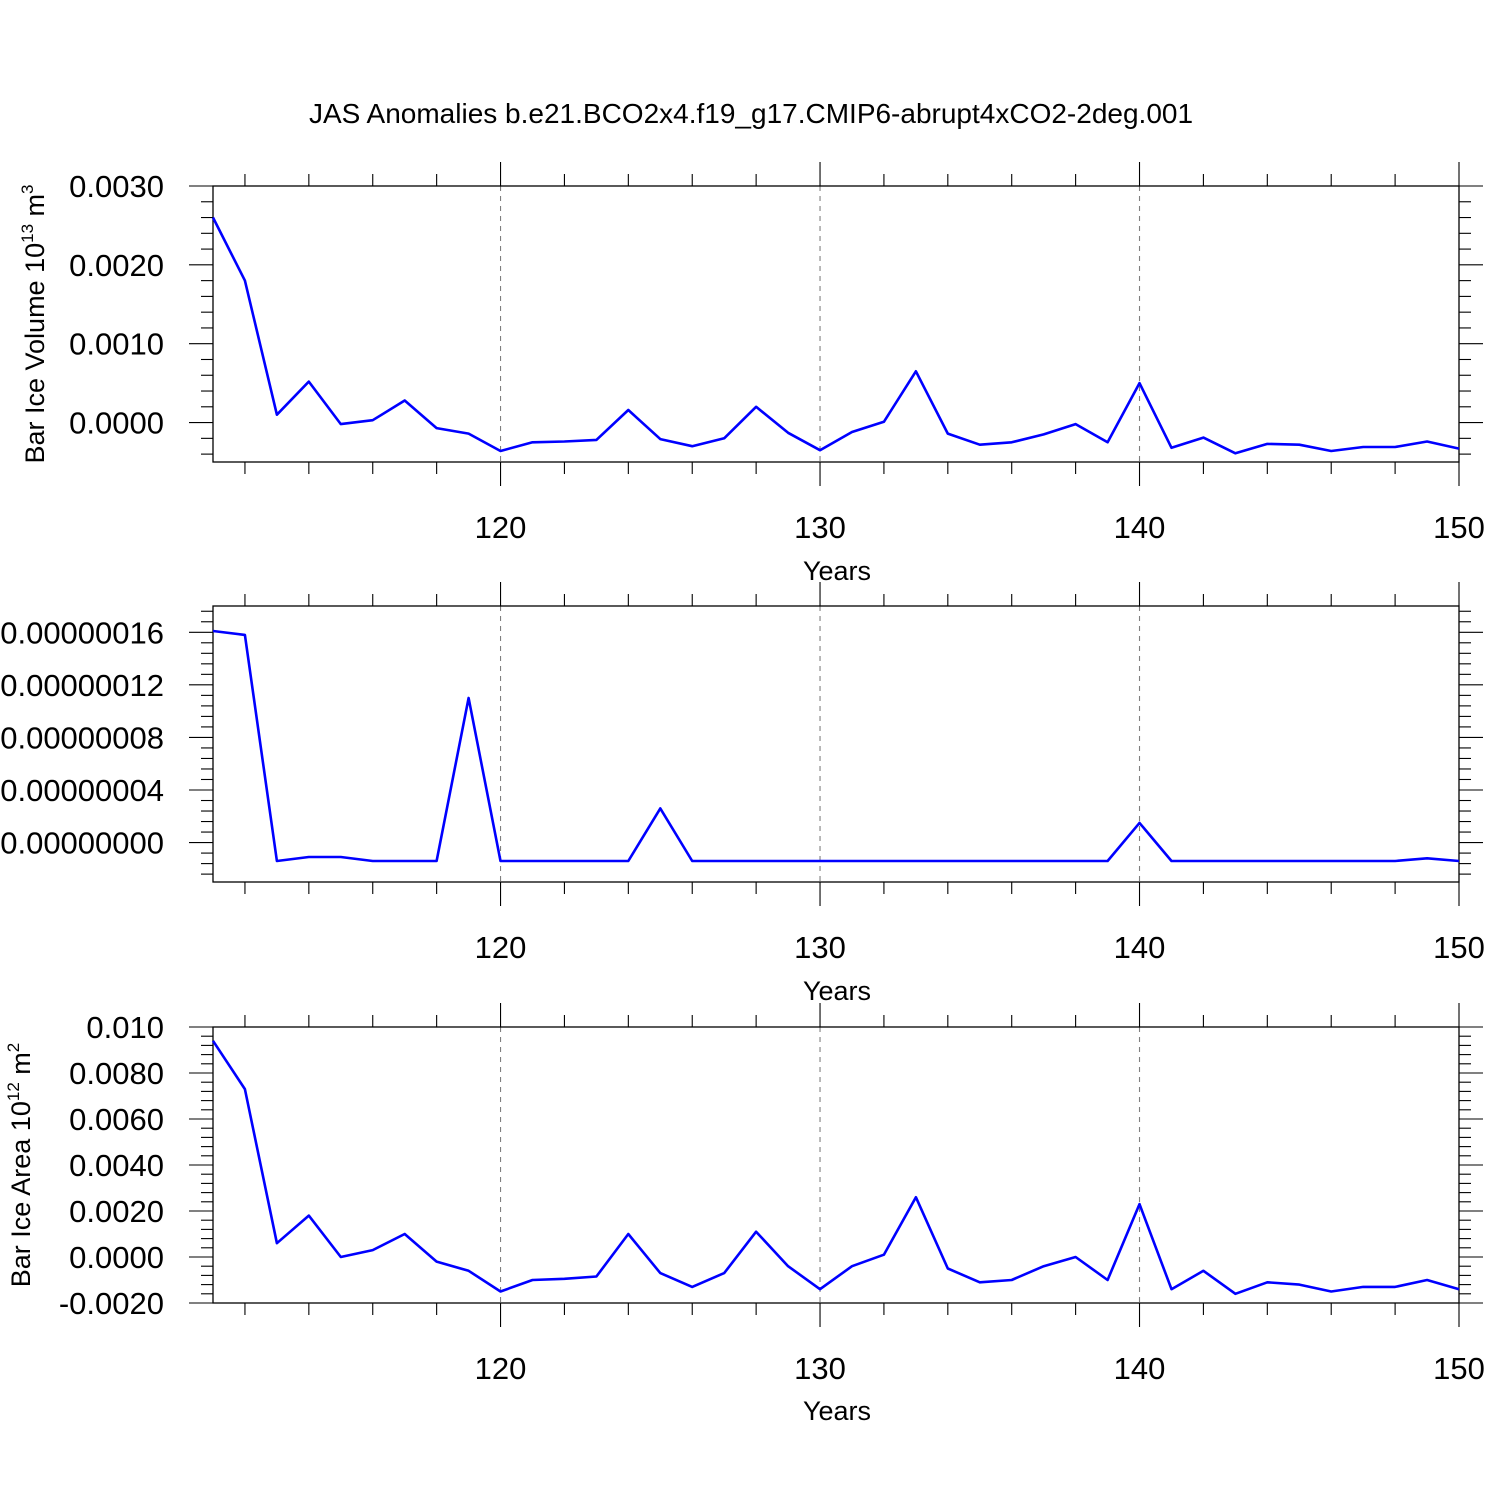 The width and height of the screenshot is (1500, 1500). Describe the element at coordinates (82, 790) in the screenshot. I see `y-tick-label: 0.00000004` at that location.